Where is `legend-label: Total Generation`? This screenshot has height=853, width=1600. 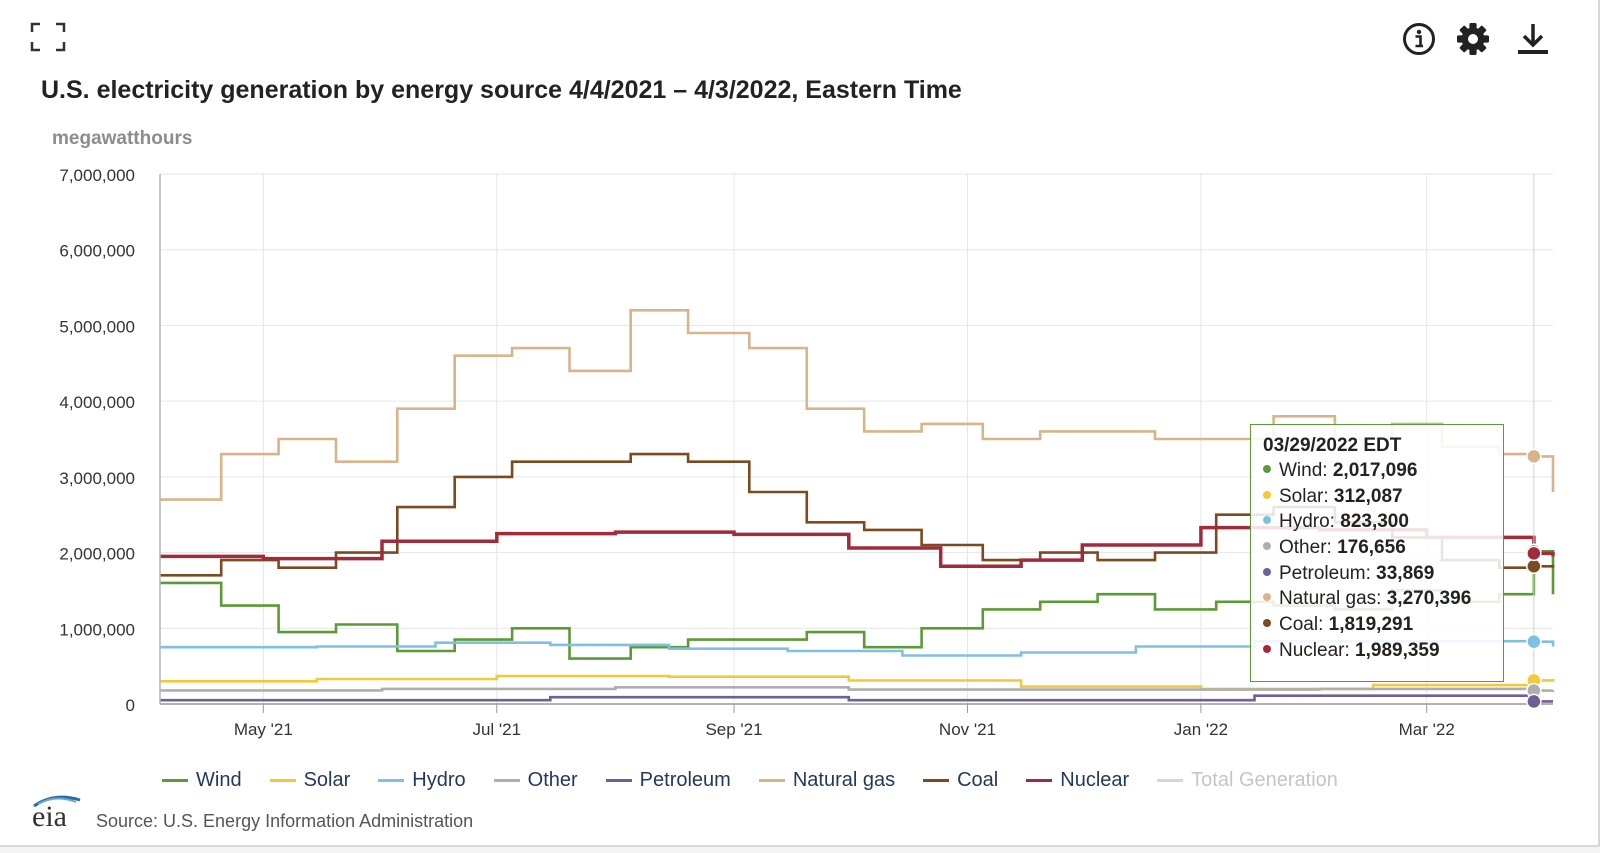
legend-label: Total Generation is located at coordinates (1264, 779).